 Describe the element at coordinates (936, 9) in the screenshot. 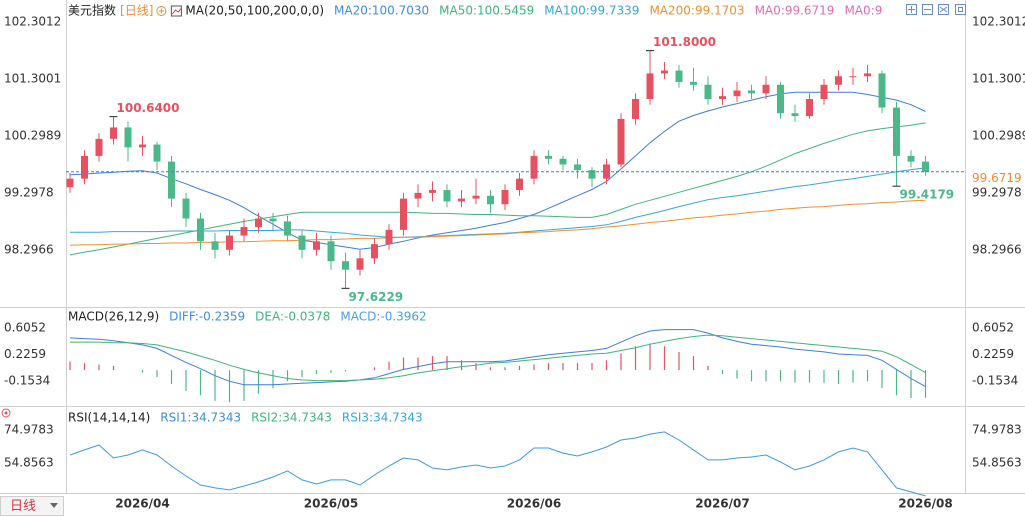

I see `toolbar-icons` at that location.